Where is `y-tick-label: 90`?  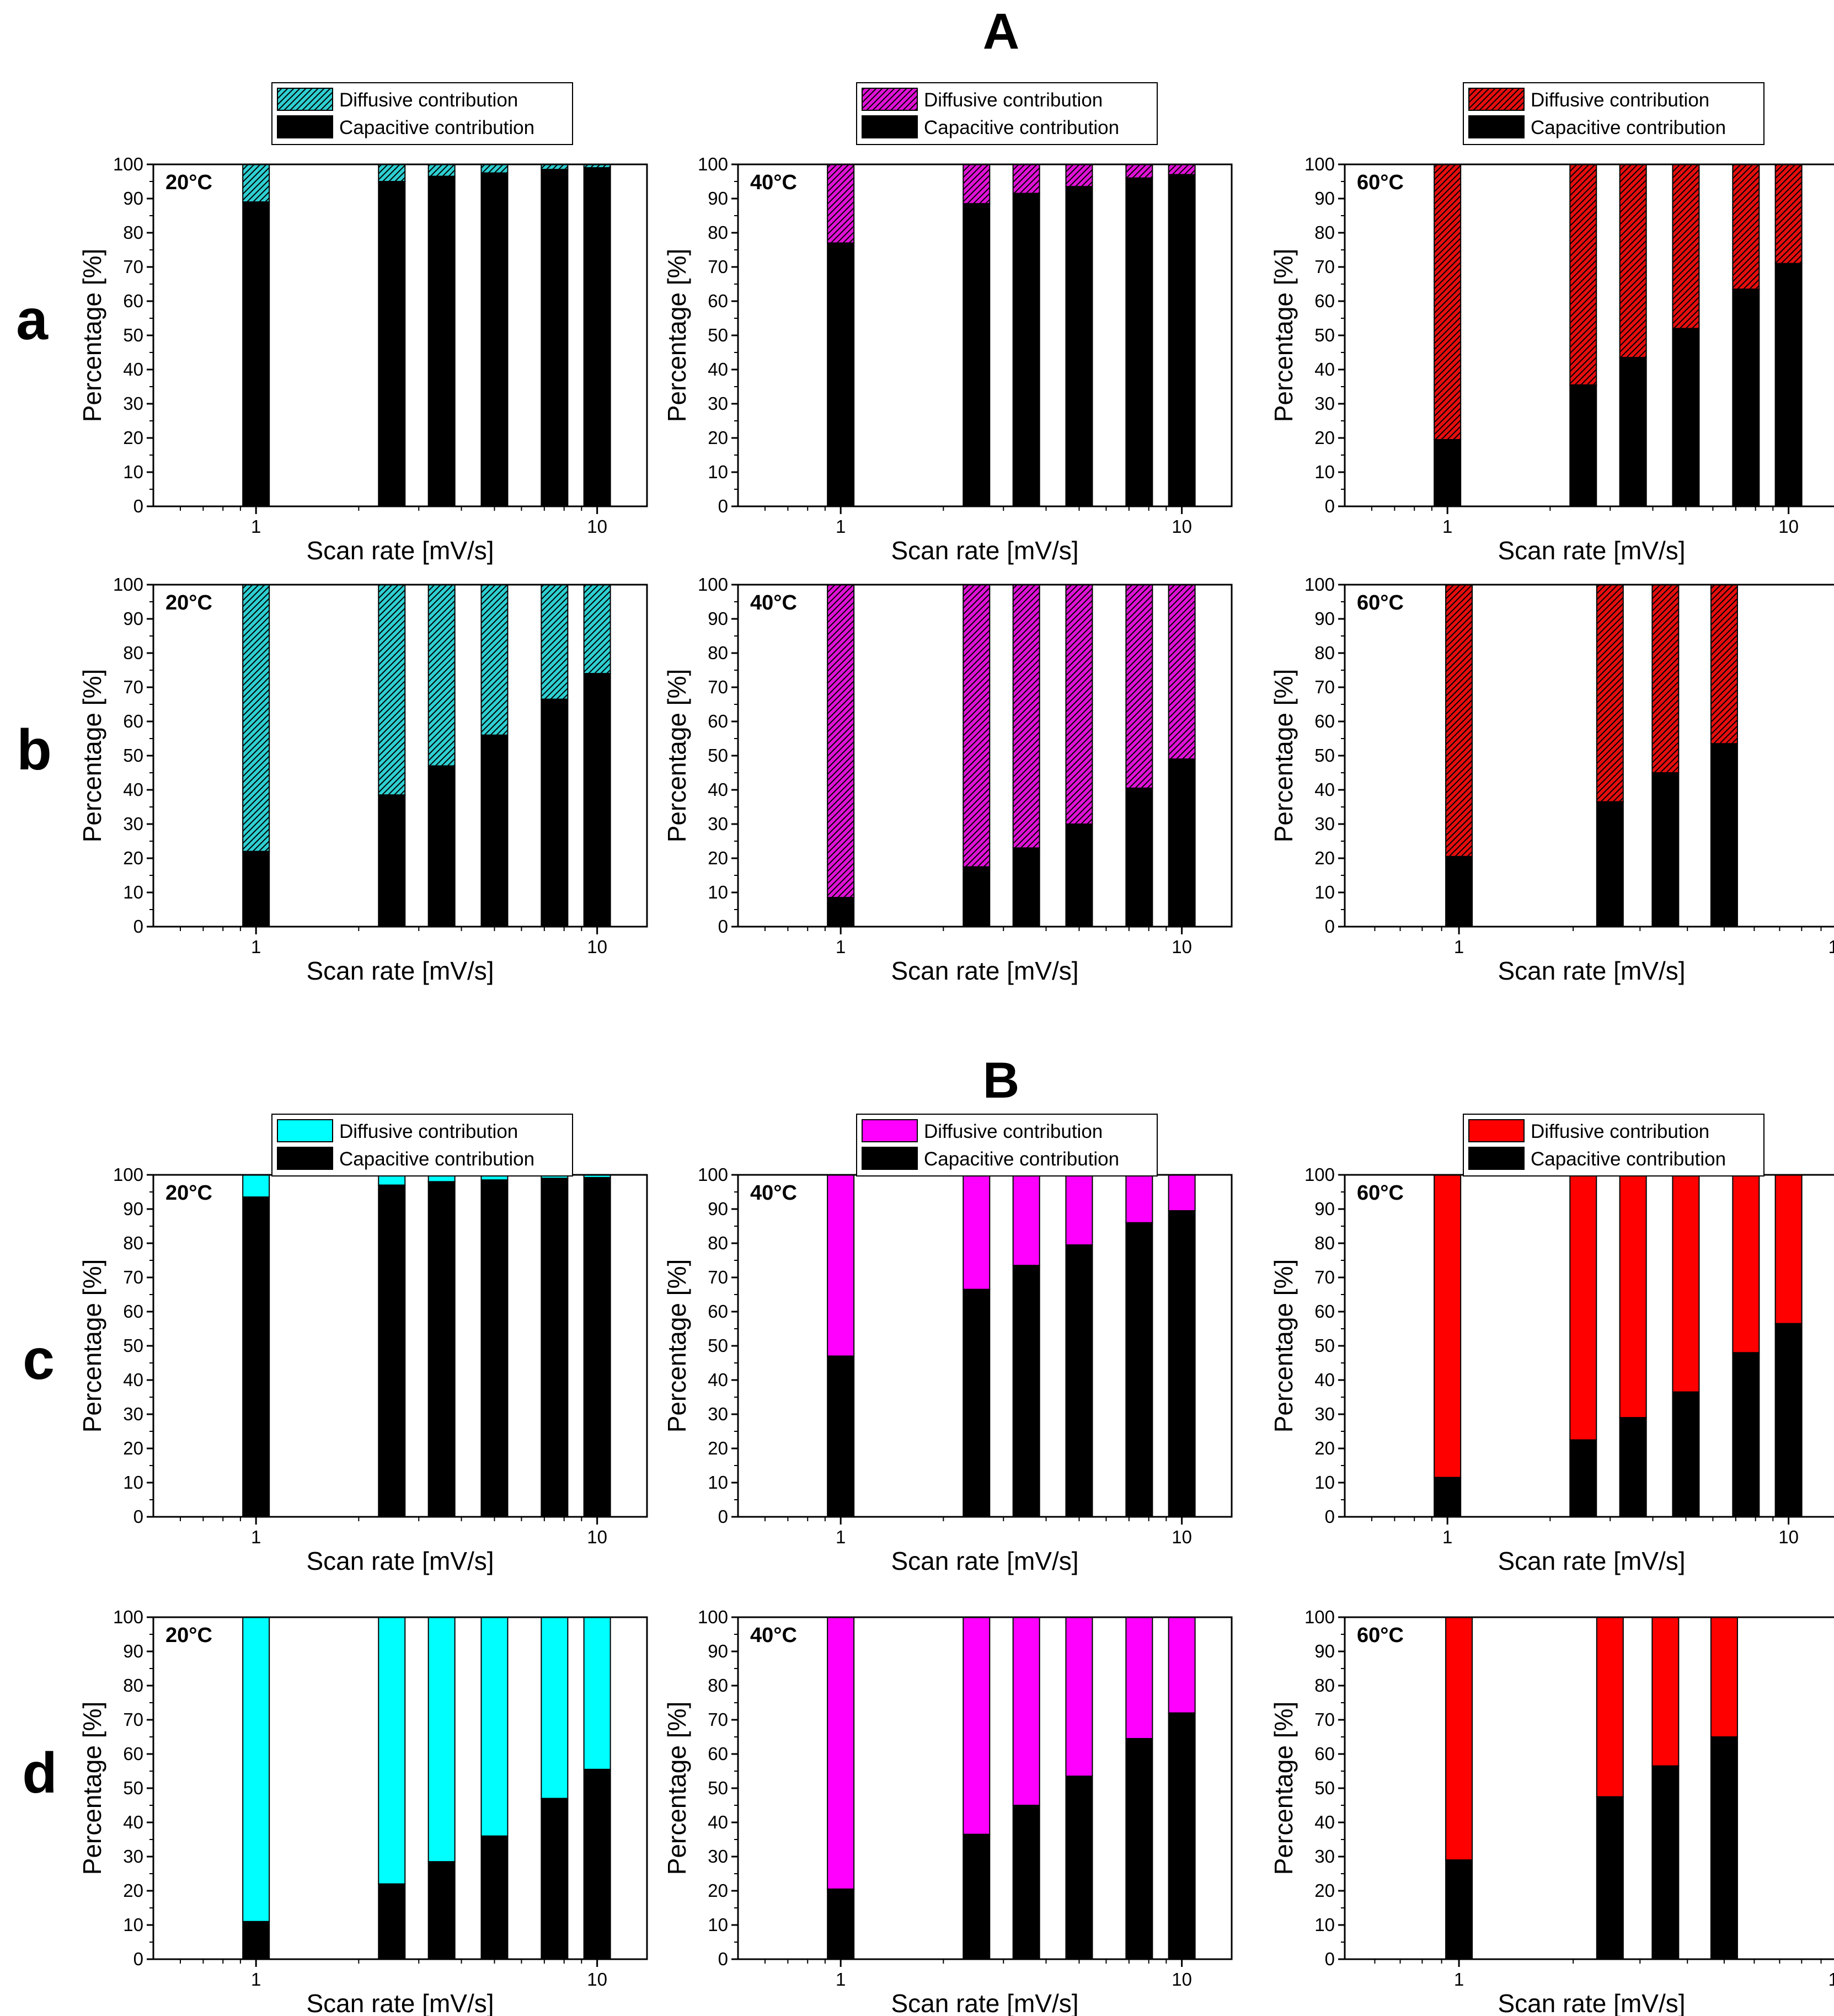
y-tick-label: 90 is located at coordinates (133, 618).